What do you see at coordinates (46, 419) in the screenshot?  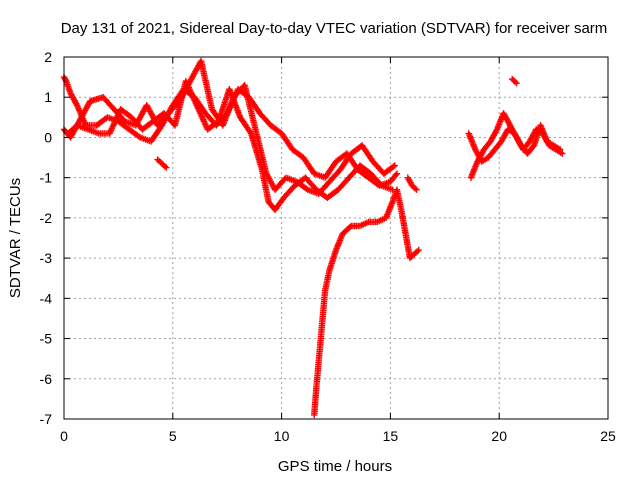 I see `y-tick-label: -7` at bounding box center [46, 419].